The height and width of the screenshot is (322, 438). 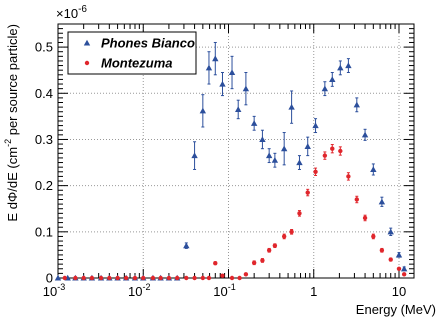 I want to click on x-axis-title: Energy (MeV), so click(x=396, y=309).